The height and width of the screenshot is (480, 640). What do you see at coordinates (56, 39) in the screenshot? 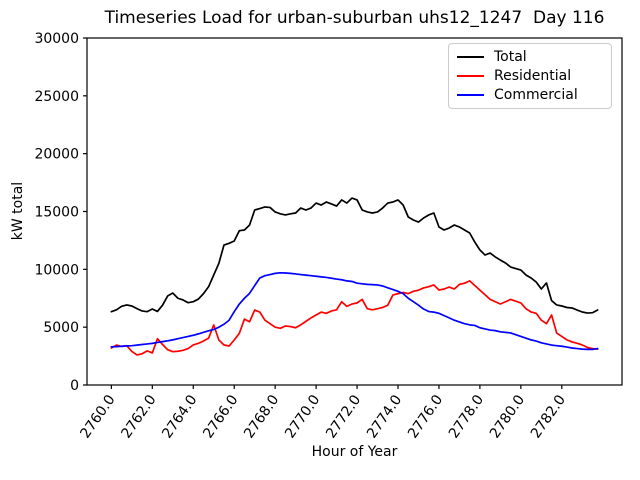
I see `y-tick-label: 30000` at bounding box center [56, 39].